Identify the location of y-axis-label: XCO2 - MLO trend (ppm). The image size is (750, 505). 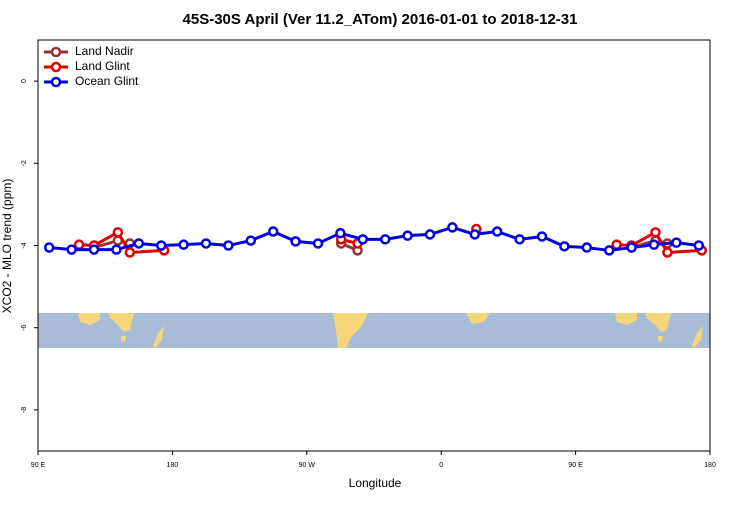
(7, 246).